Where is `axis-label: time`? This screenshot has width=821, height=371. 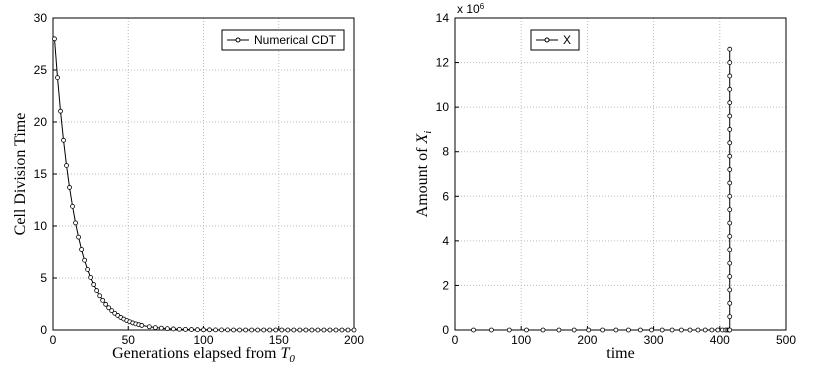 axis-label: time is located at coordinates (620, 353).